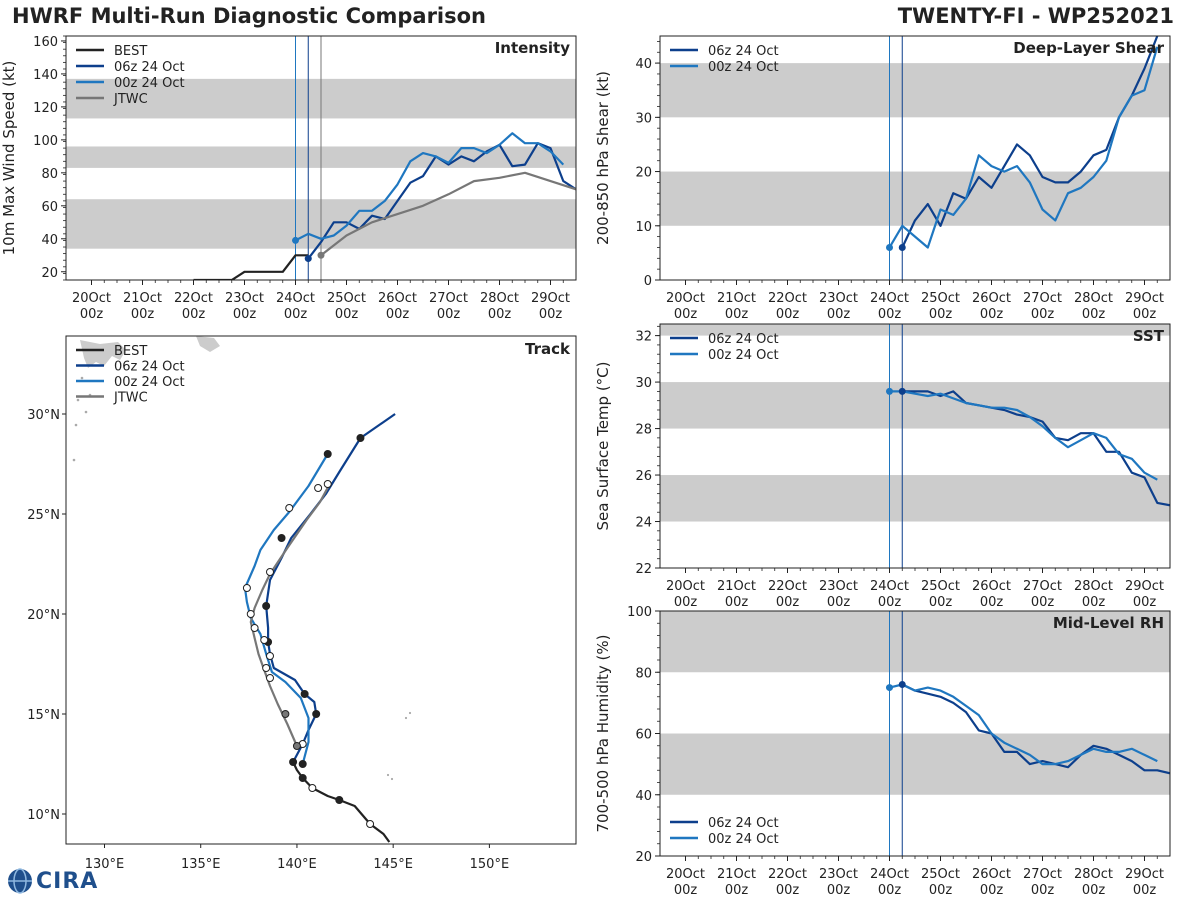 Image resolution: width=1200 pixels, height=900 pixels. I want to click on figure-title: HWRF Multi-Run Diagnostic Comparison, so click(249, 16).